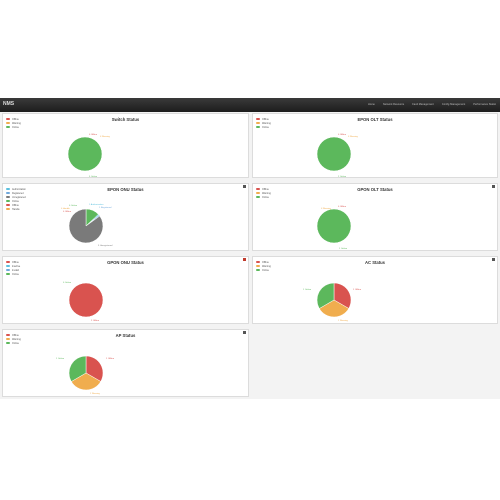 Image resolution: width=500 pixels, height=500 pixels. I want to click on pie-chart: 0 Offline 0 Warning 5 Online, so click(89, 156).